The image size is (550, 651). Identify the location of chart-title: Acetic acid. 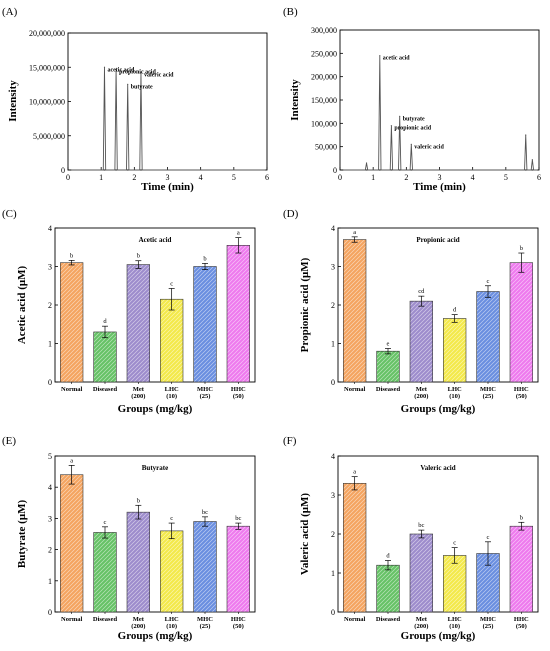
(155, 240).